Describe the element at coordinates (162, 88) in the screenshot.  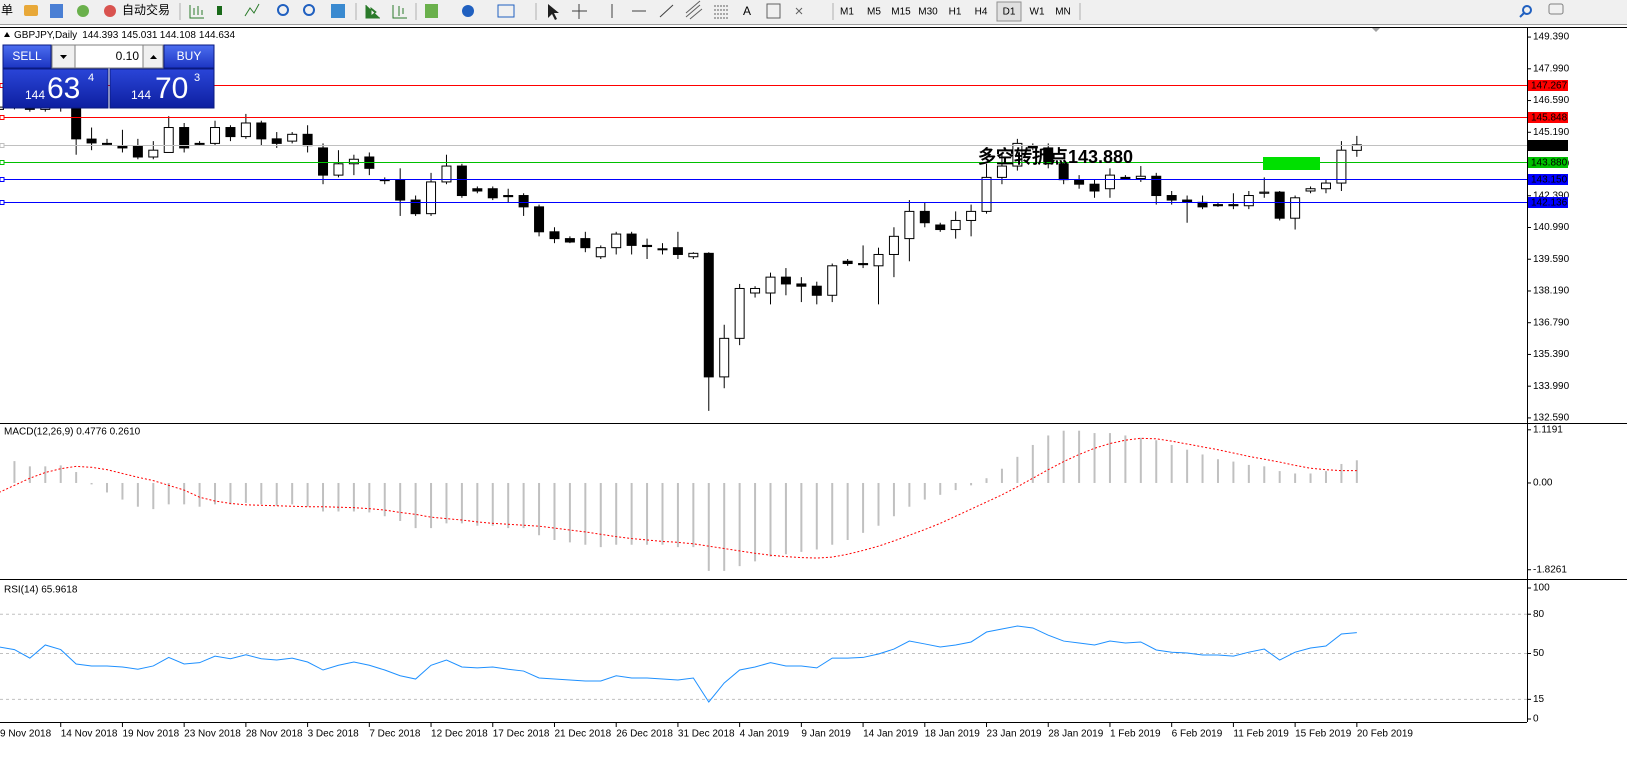
I see `ask-box` at that location.